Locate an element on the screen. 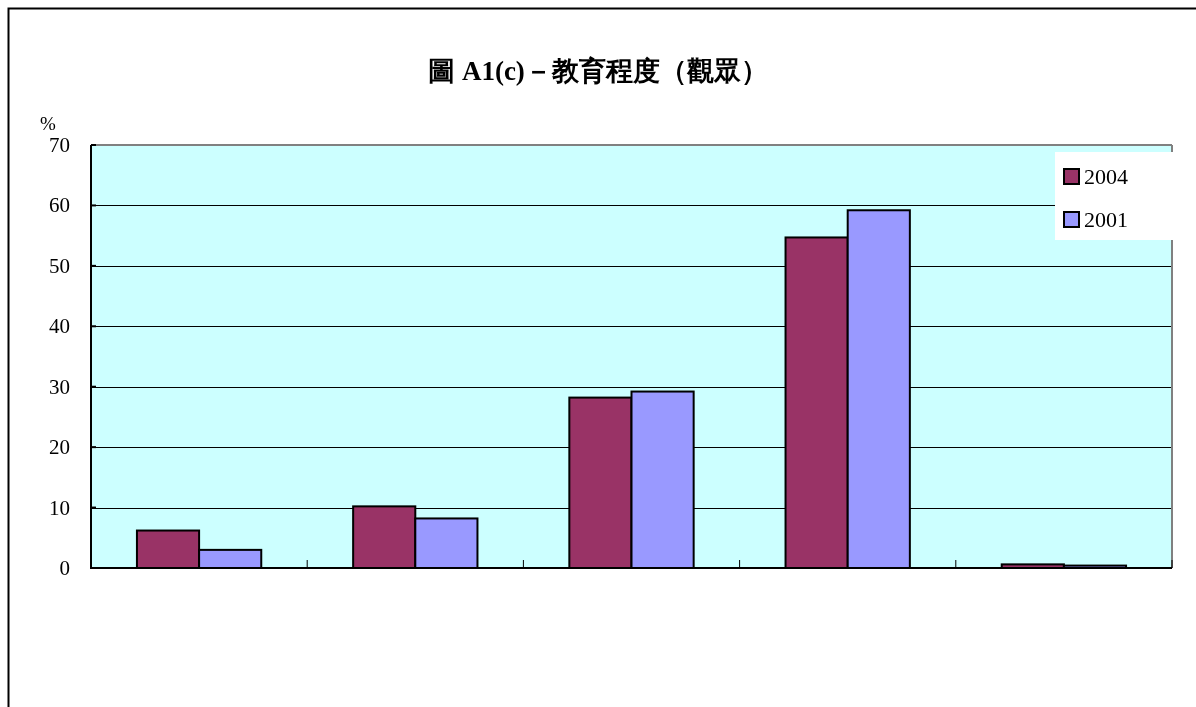  y-tick-label: 10 is located at coordinates (59, 507).